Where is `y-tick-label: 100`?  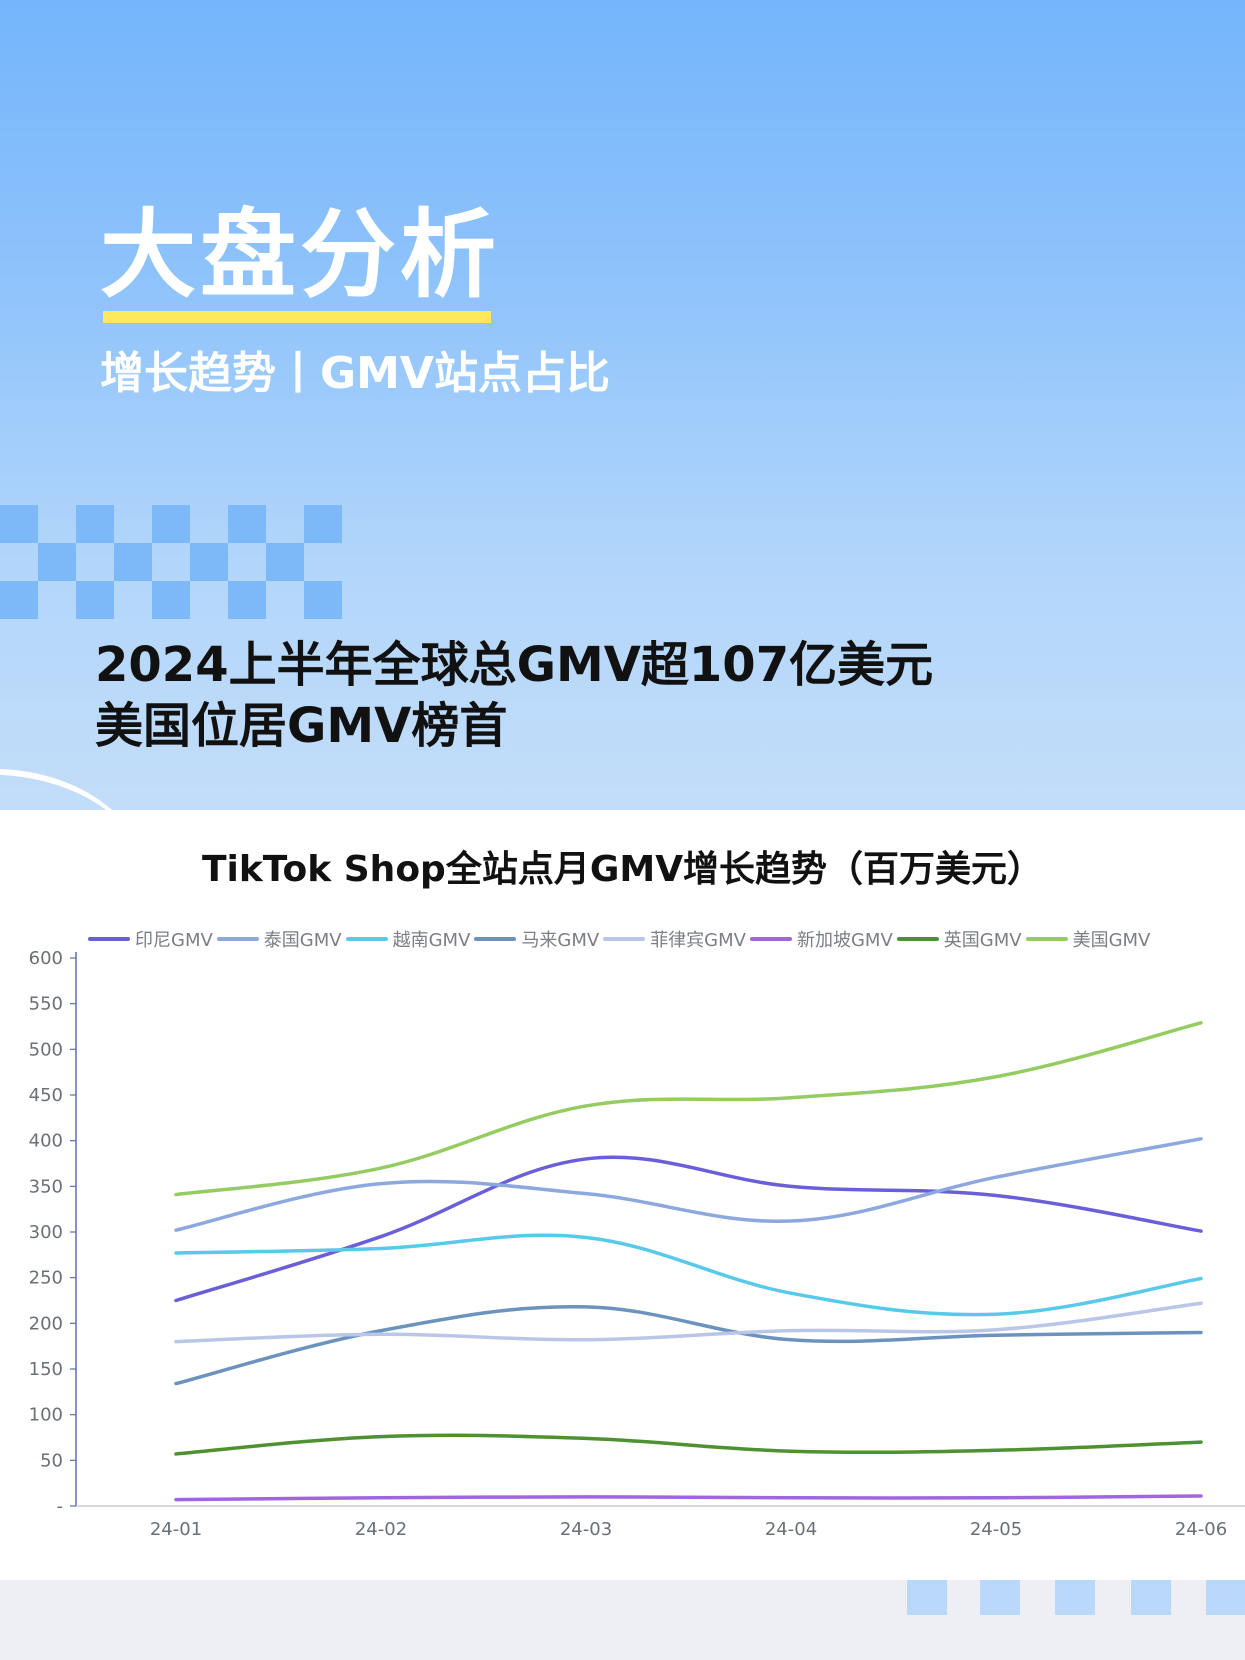
y-tick-label: 100 is located at coordinates (46, 1415).